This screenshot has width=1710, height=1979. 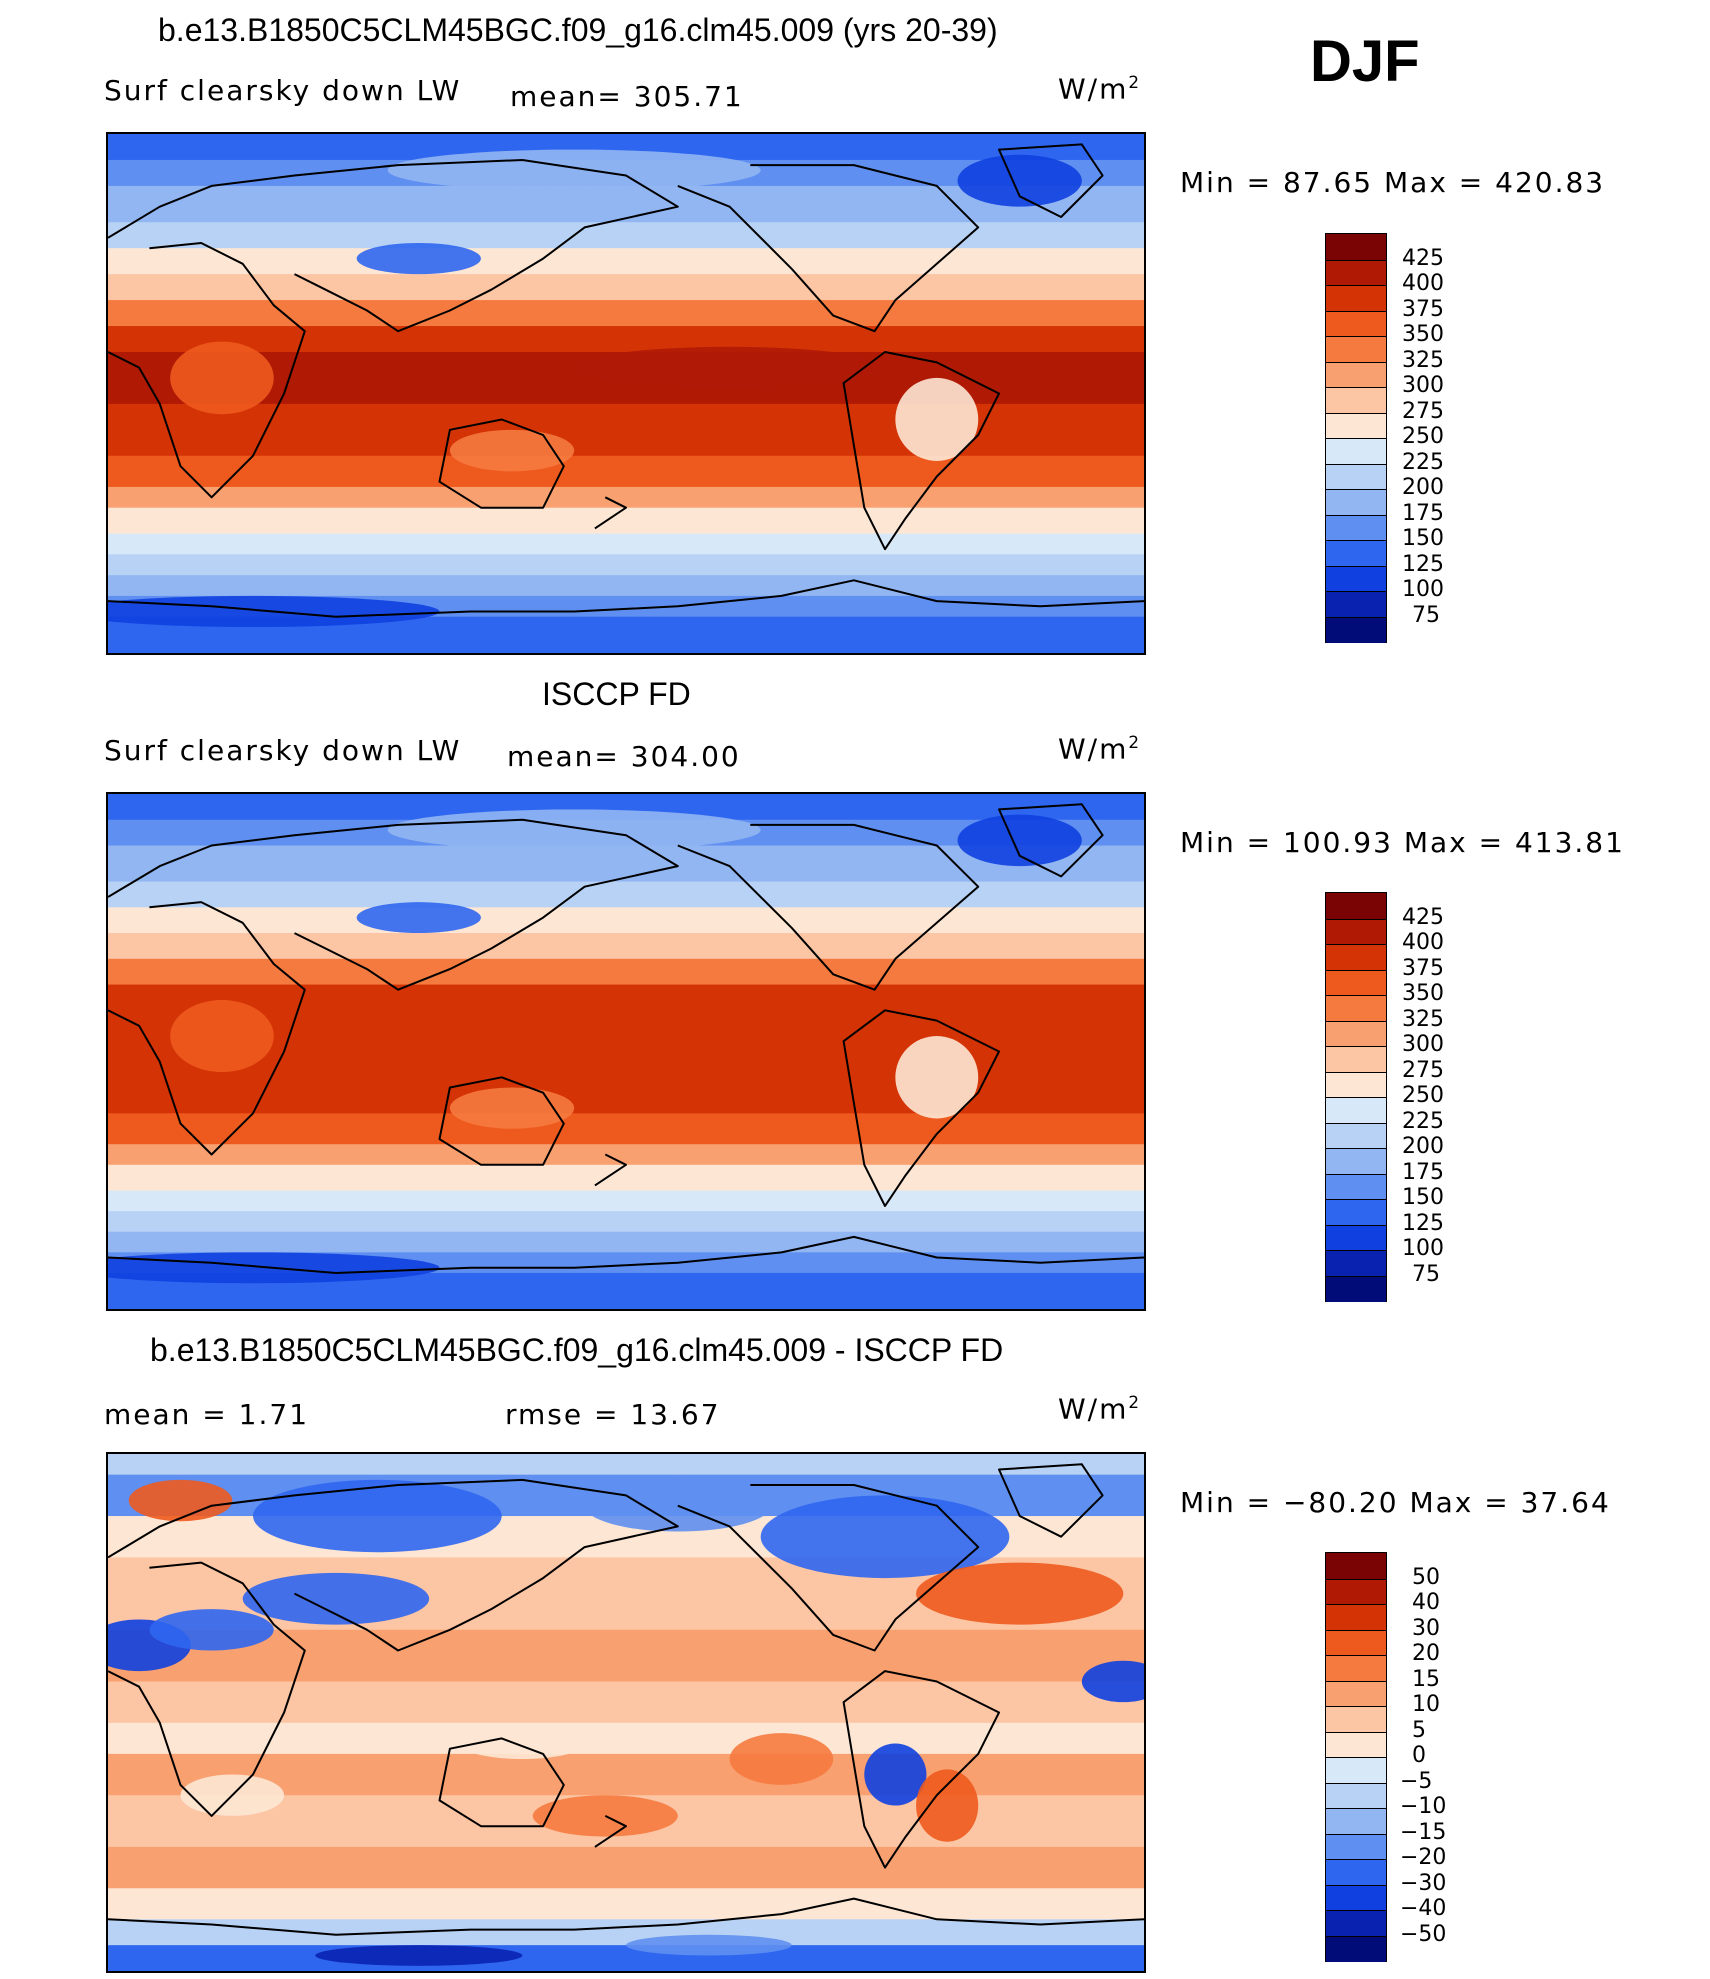 I want to click on colorbar-tick-label: 10, so click(x=1426, y=1704).